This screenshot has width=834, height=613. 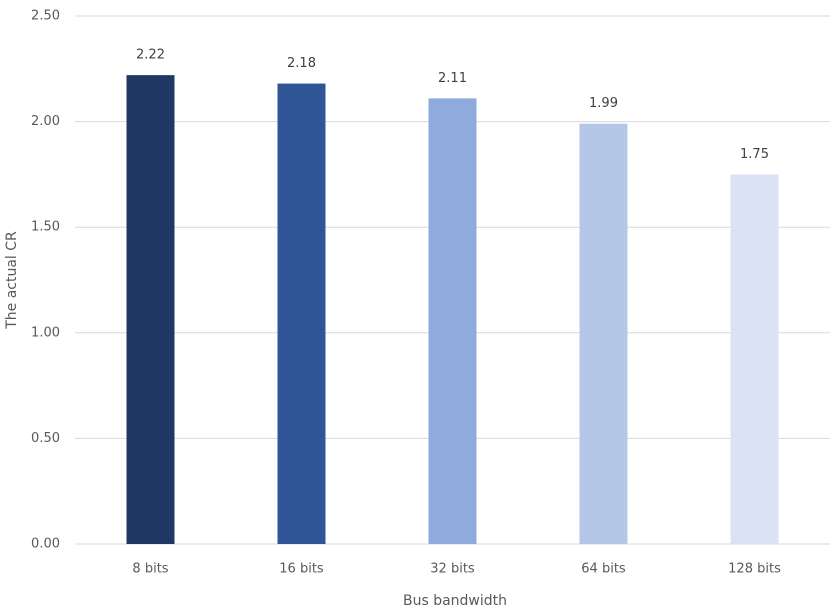 What do you see at coordinates (455, 601) in the screenshot?
I see `x-axis-label: Bus bandwidth` at bounding box center [455, 601].